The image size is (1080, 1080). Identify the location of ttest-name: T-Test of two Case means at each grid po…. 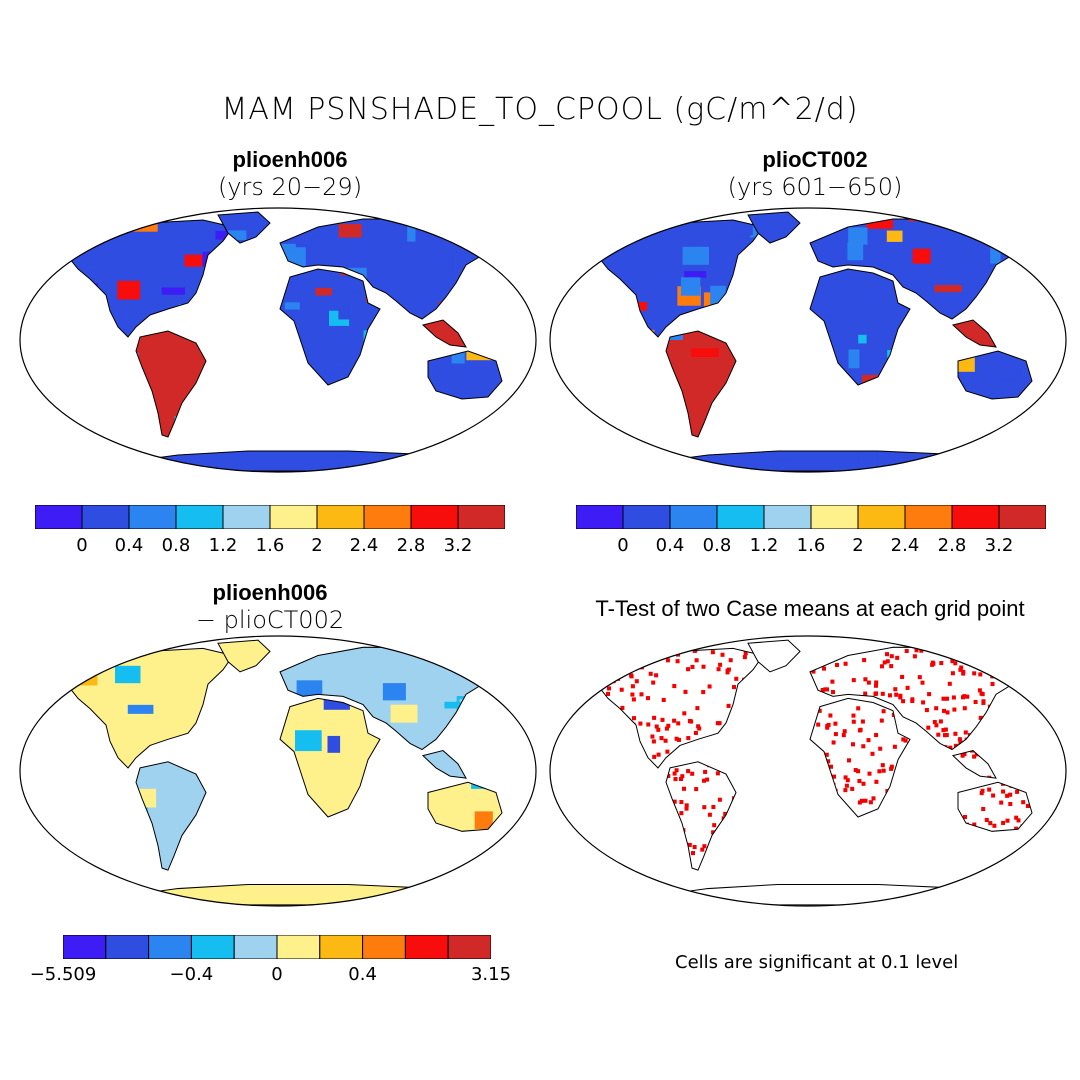
(810, 608).